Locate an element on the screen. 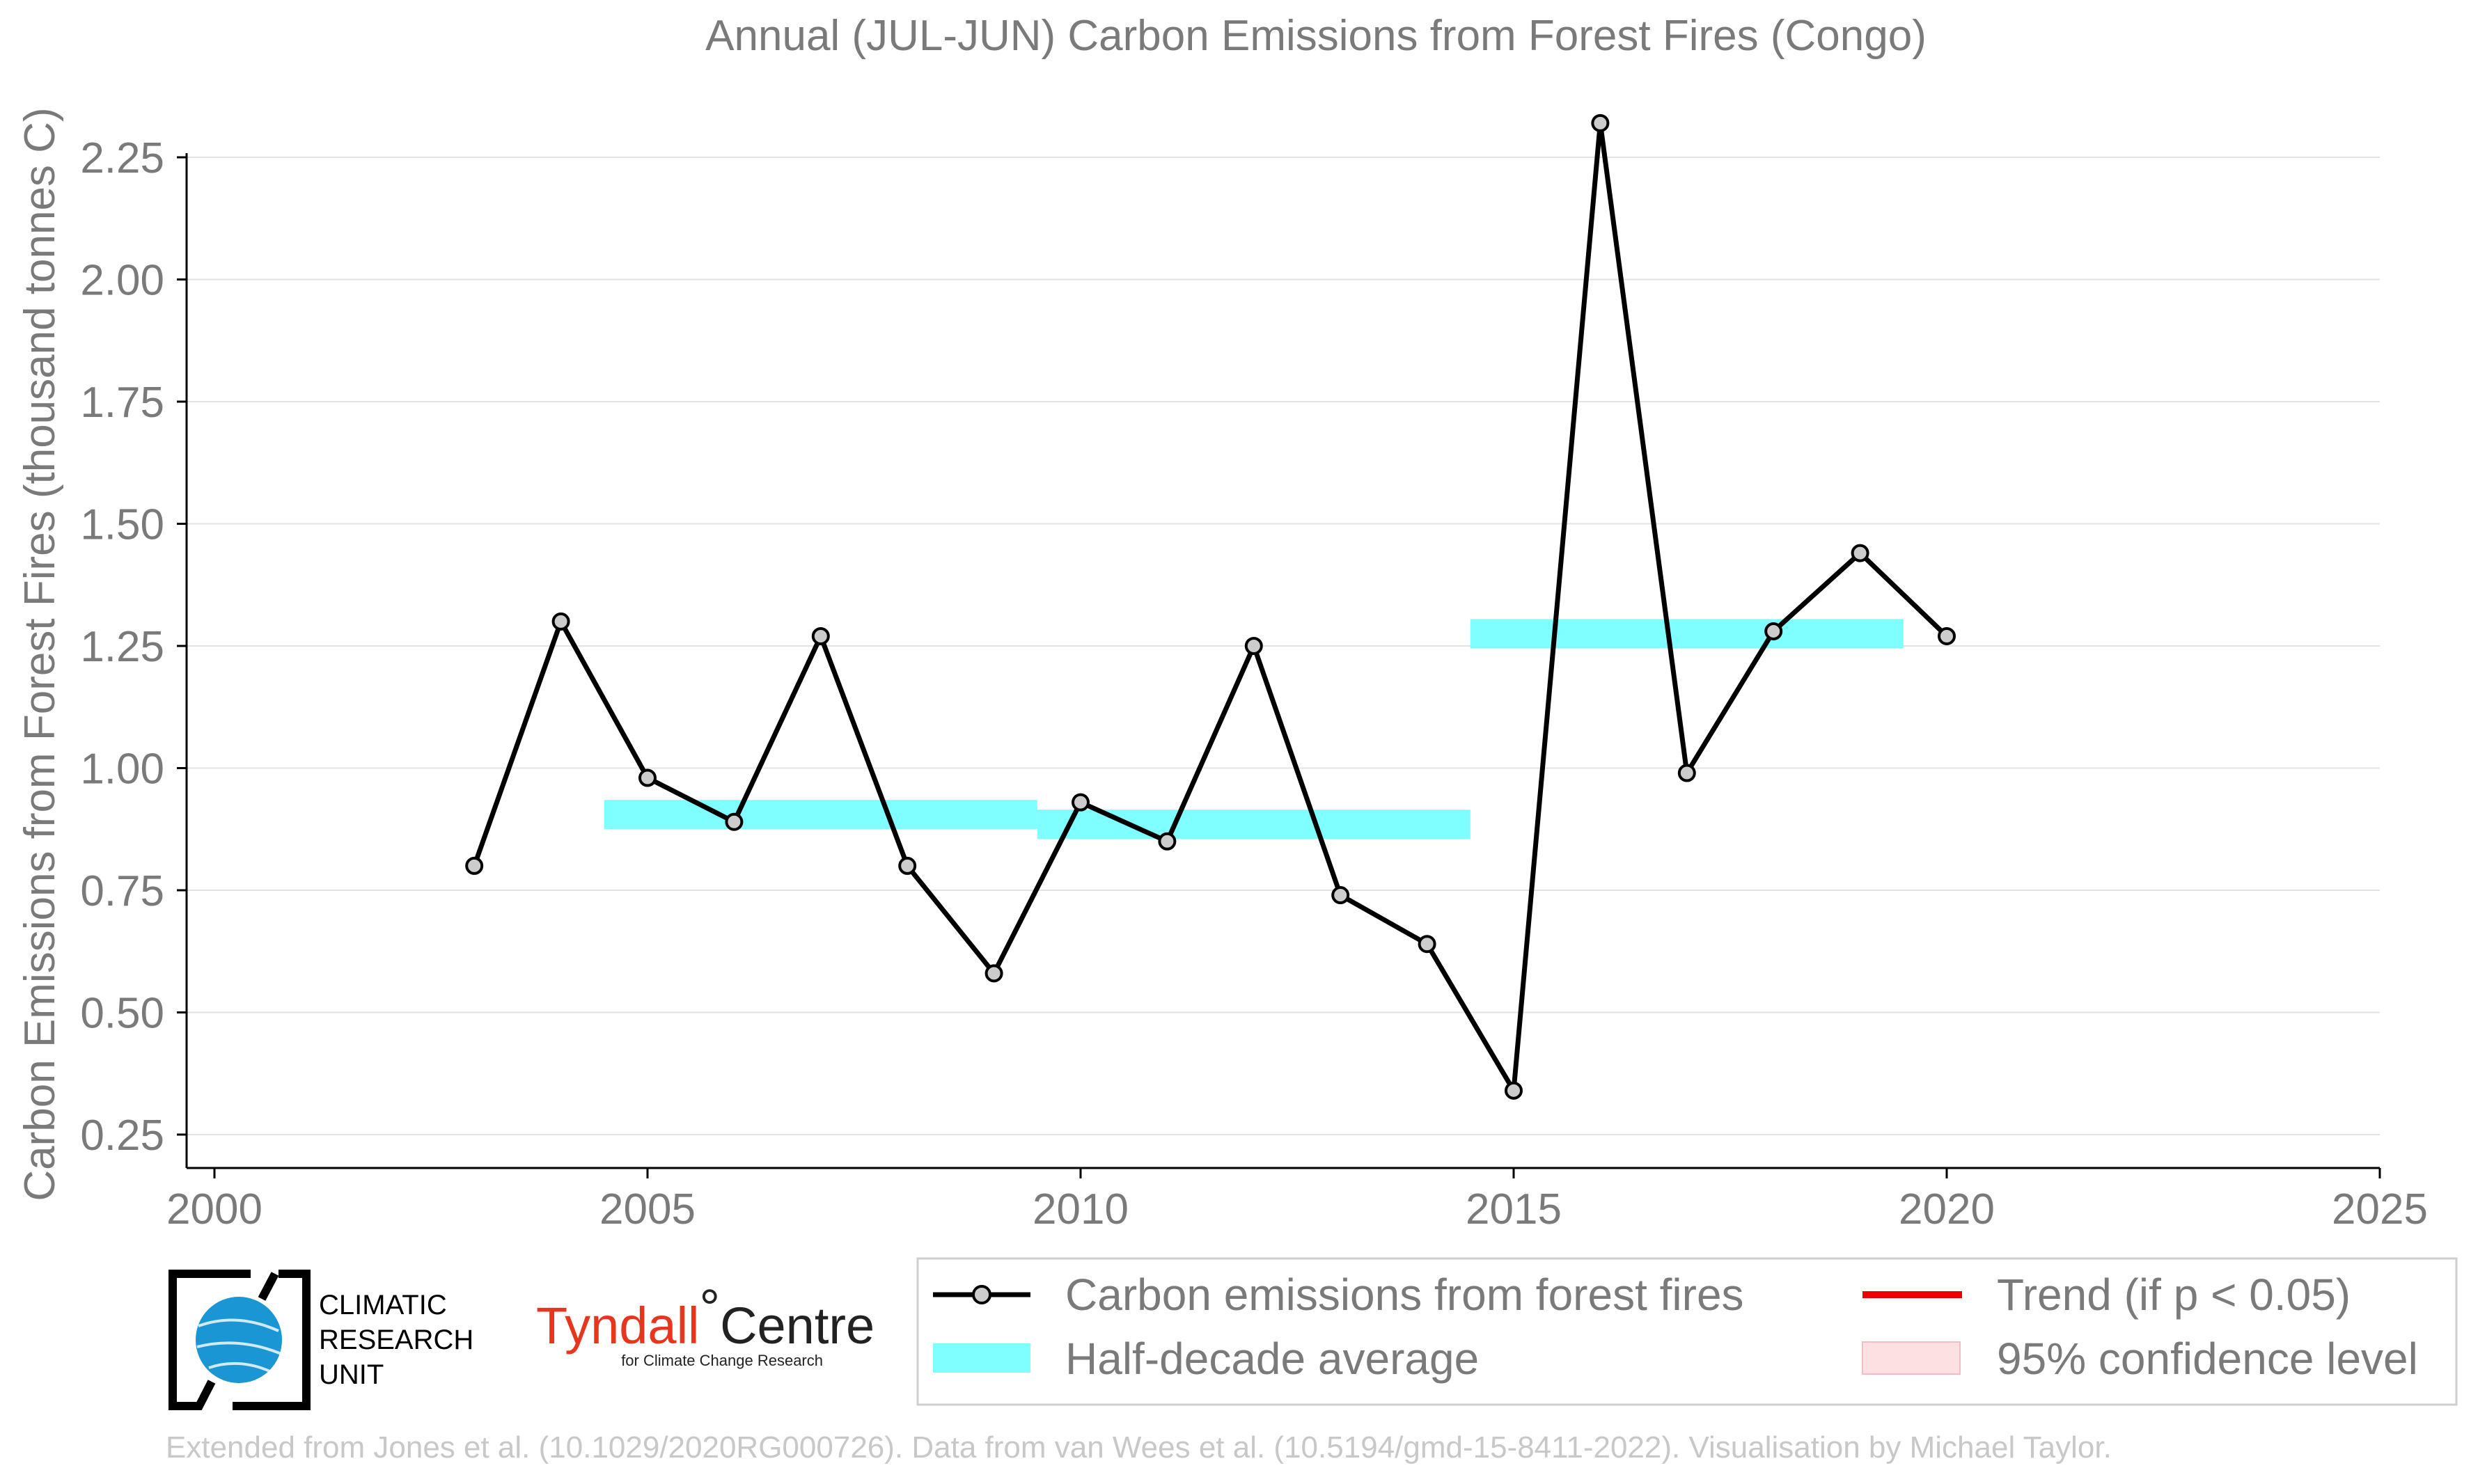  y-tick-label: 2.25 is located at coordinates (122, 158).